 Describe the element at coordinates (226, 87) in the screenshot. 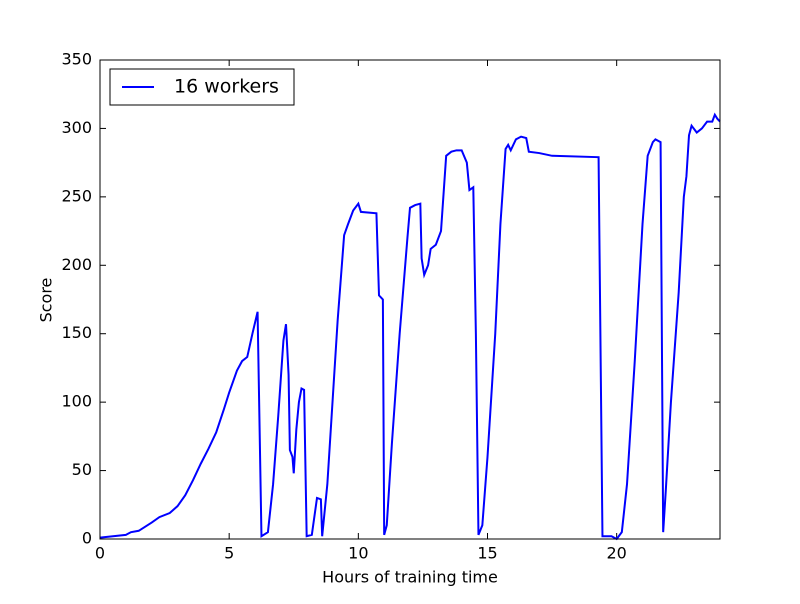

I see `legend-label: 16 workers` at that location.